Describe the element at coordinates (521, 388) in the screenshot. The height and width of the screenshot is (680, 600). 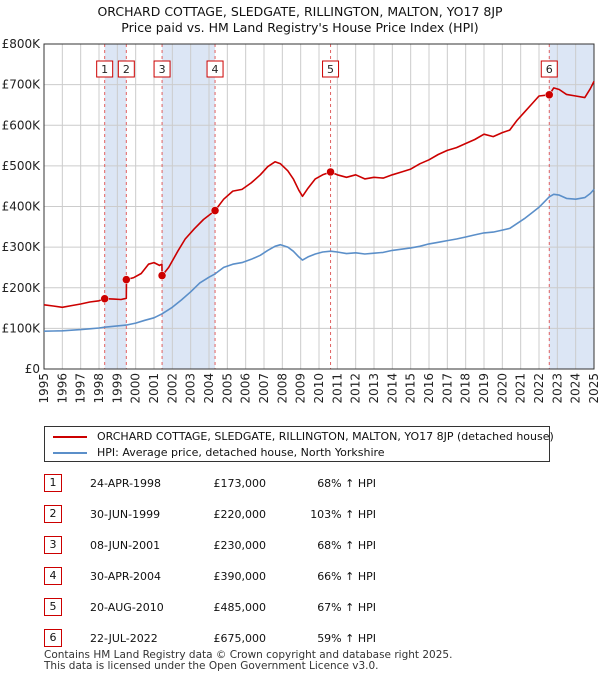
I see `x-tick-label: 2021` at that location.